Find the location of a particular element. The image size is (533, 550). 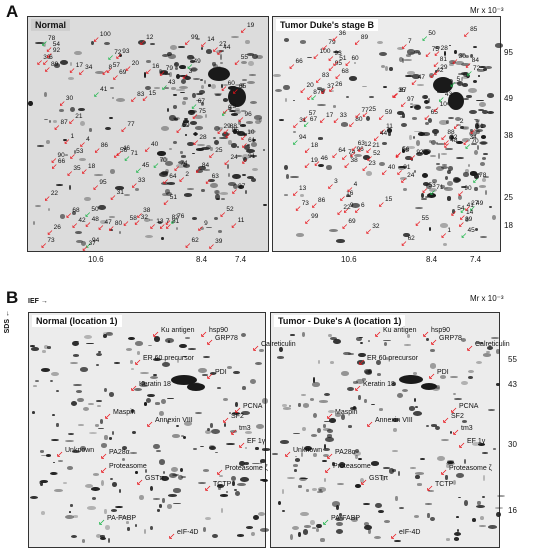

sds-label: SDS ← is located at coordinates (7, 321).